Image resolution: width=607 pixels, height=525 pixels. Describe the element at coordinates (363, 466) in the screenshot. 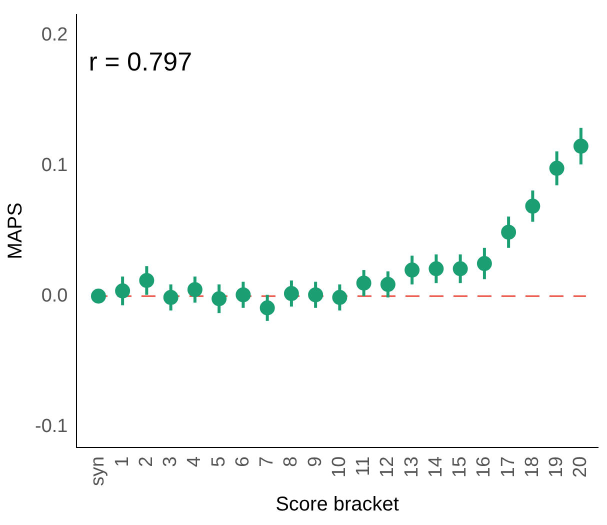

I see `x-tick-label: 11` at that location.